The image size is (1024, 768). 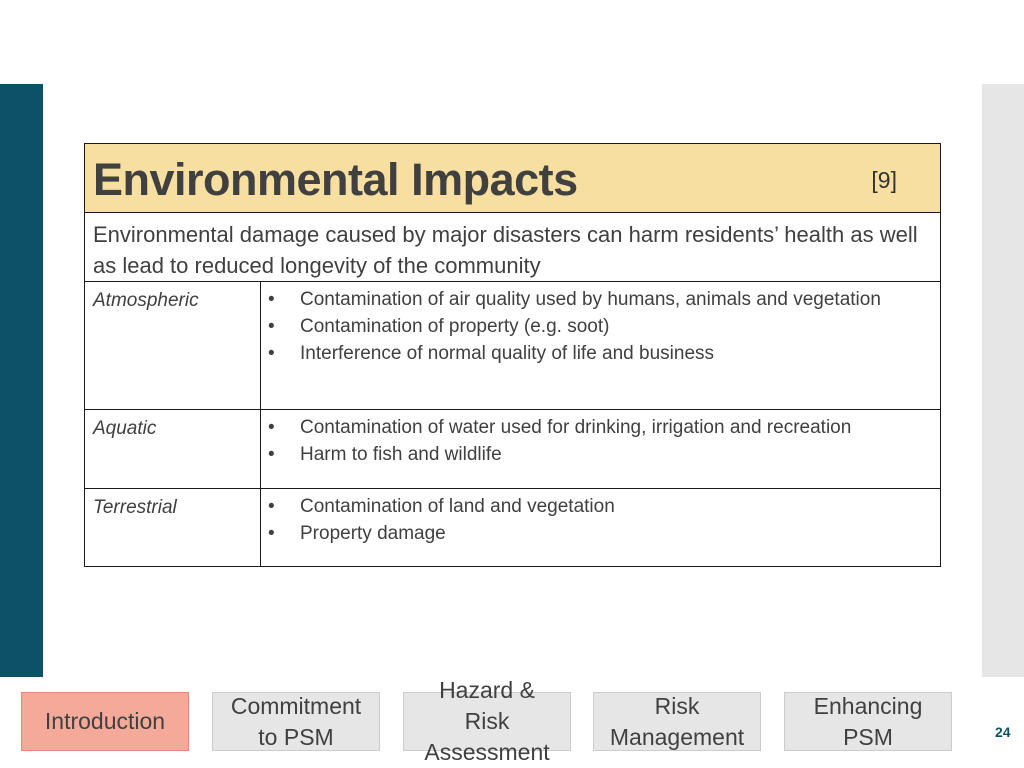 What do you see at coordinates (1003, 732) in the screenshot?
I see `page-number: 24` at bounding box center [1003, 732].